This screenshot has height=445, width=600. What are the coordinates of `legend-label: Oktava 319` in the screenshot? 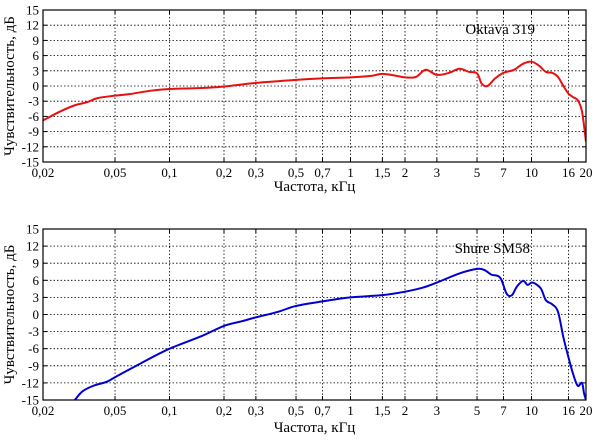 It's located at (500, 30).